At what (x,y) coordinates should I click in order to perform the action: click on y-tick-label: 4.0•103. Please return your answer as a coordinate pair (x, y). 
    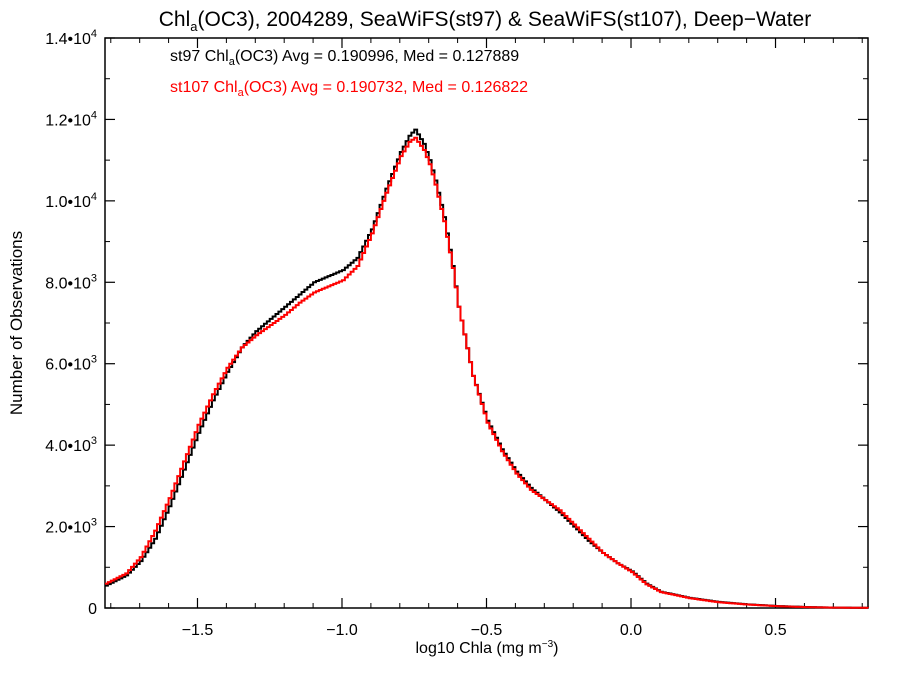
    Looking at the image, I should click on (71, 445).